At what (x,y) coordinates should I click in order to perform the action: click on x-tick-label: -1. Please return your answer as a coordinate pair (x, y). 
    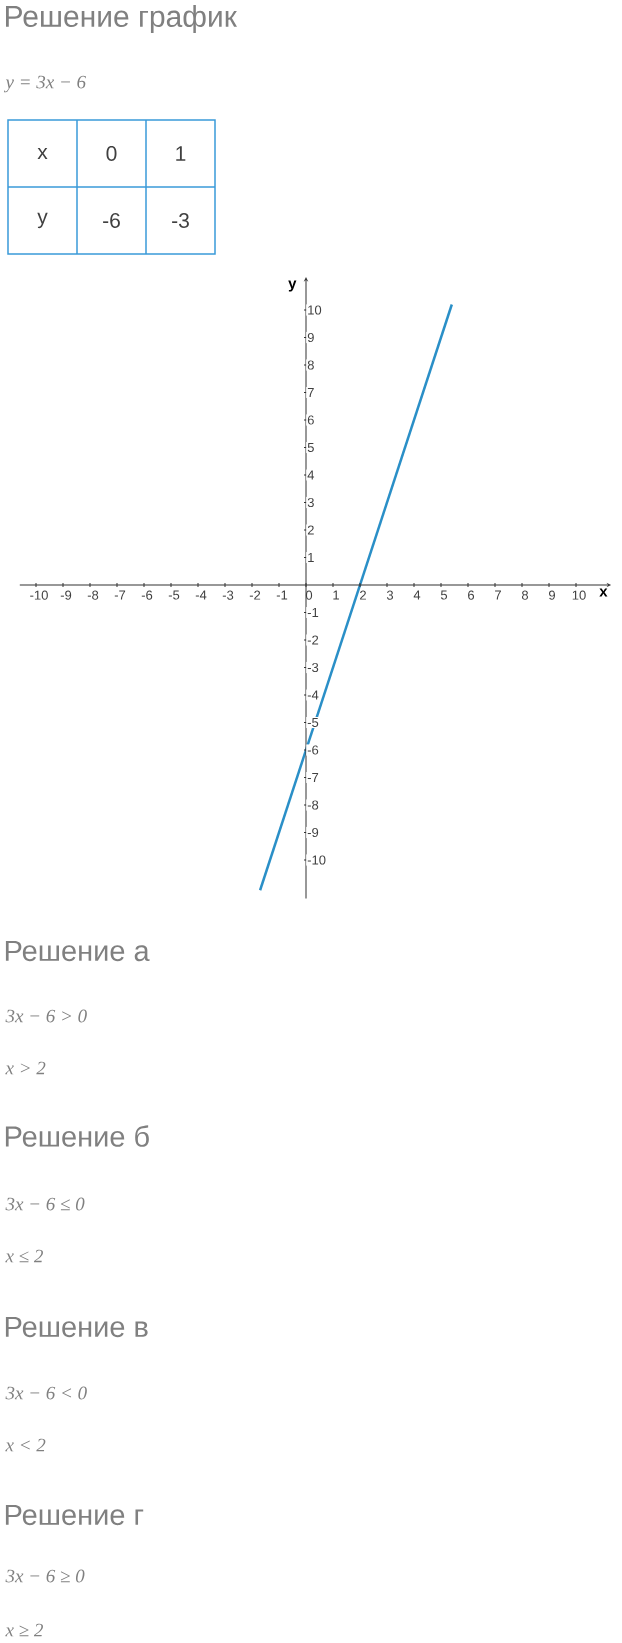
    Looking at the image, I should click on (282, 595).